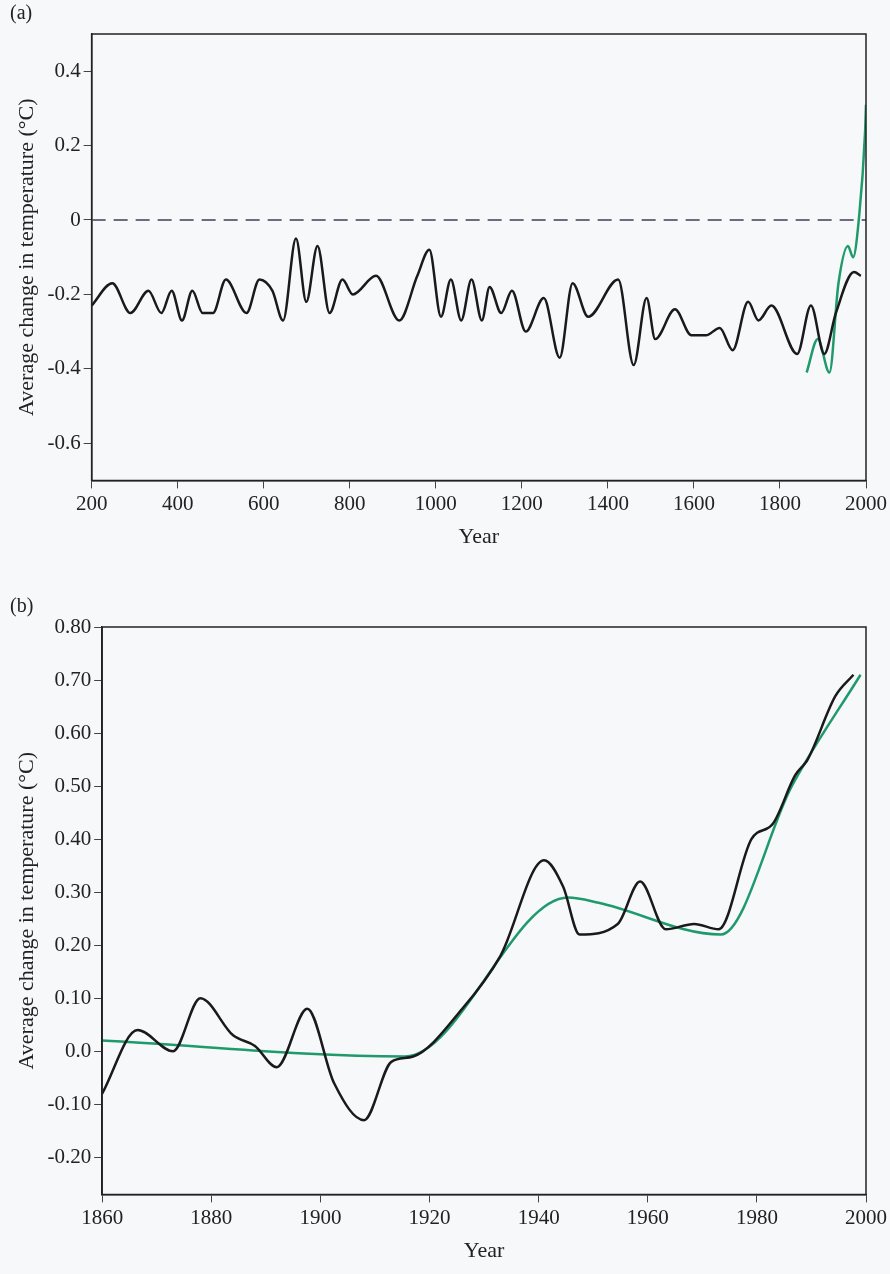 This screenshot has height=1274, width=890. Describe the element at coordinates (73, 678) in the screenshot. I see `y-tick-label: 0.70` at that location.